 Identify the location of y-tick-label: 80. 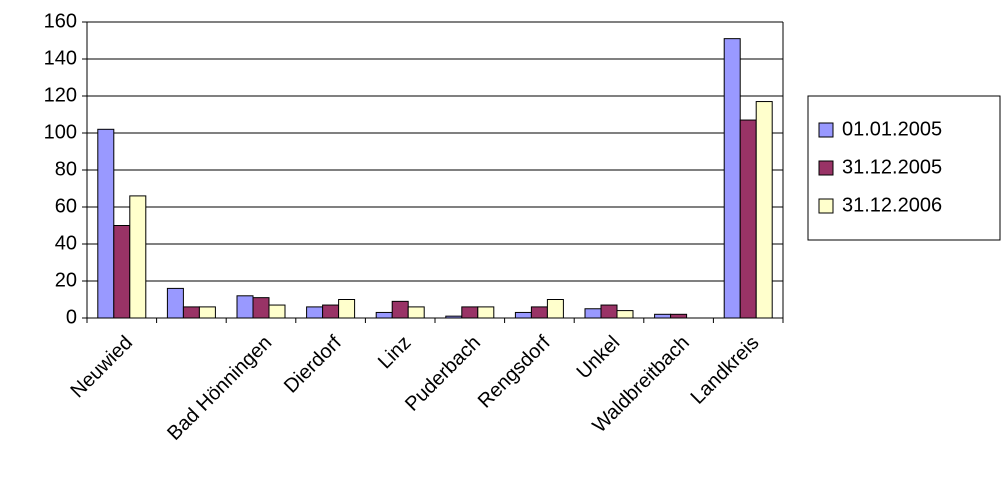
(66, 169).